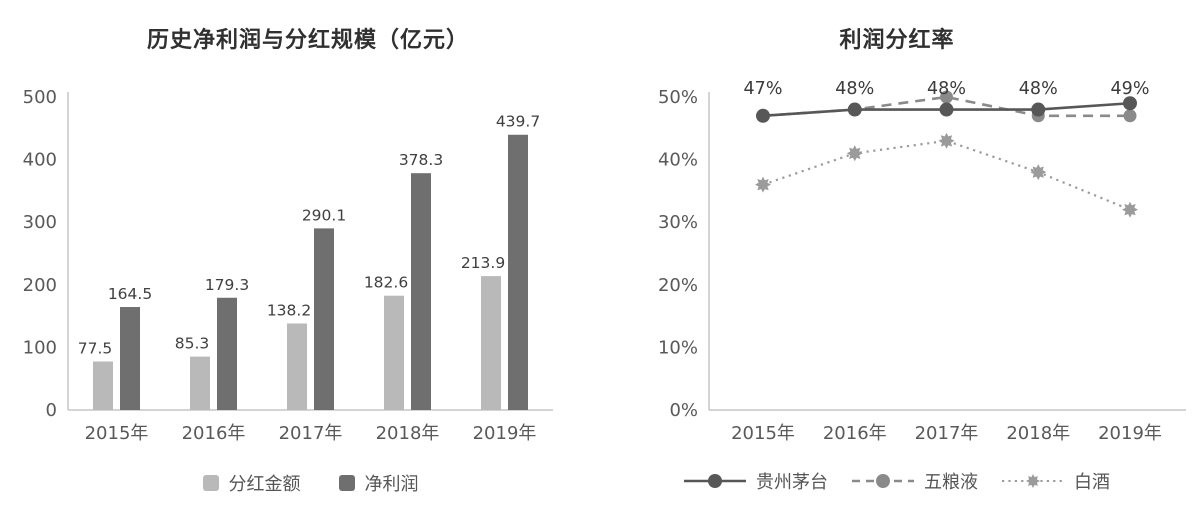 The width and height of the screenshot is (1194, 522). Describe the element at coordinates (297, 366) in the screenshot. I see `bar-分红金额-2017年` at that location.